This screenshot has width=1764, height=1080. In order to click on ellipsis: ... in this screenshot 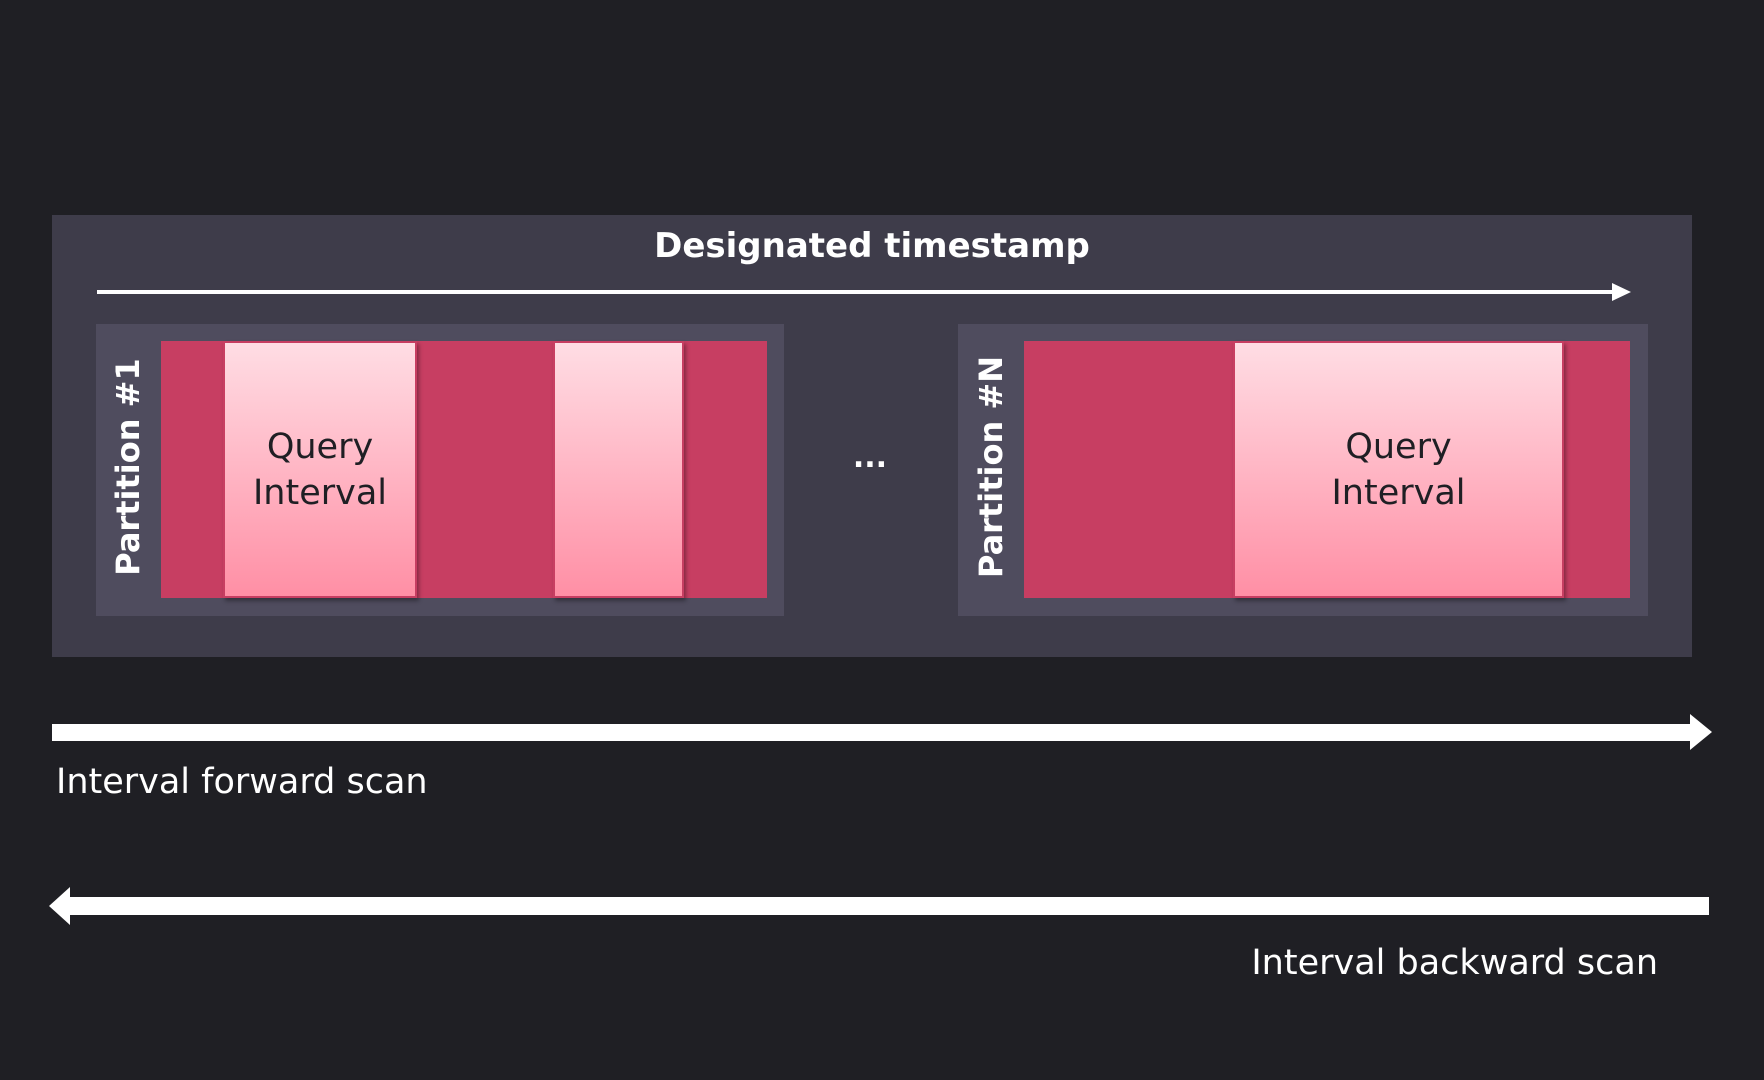, I will do `click(870, 457)`.